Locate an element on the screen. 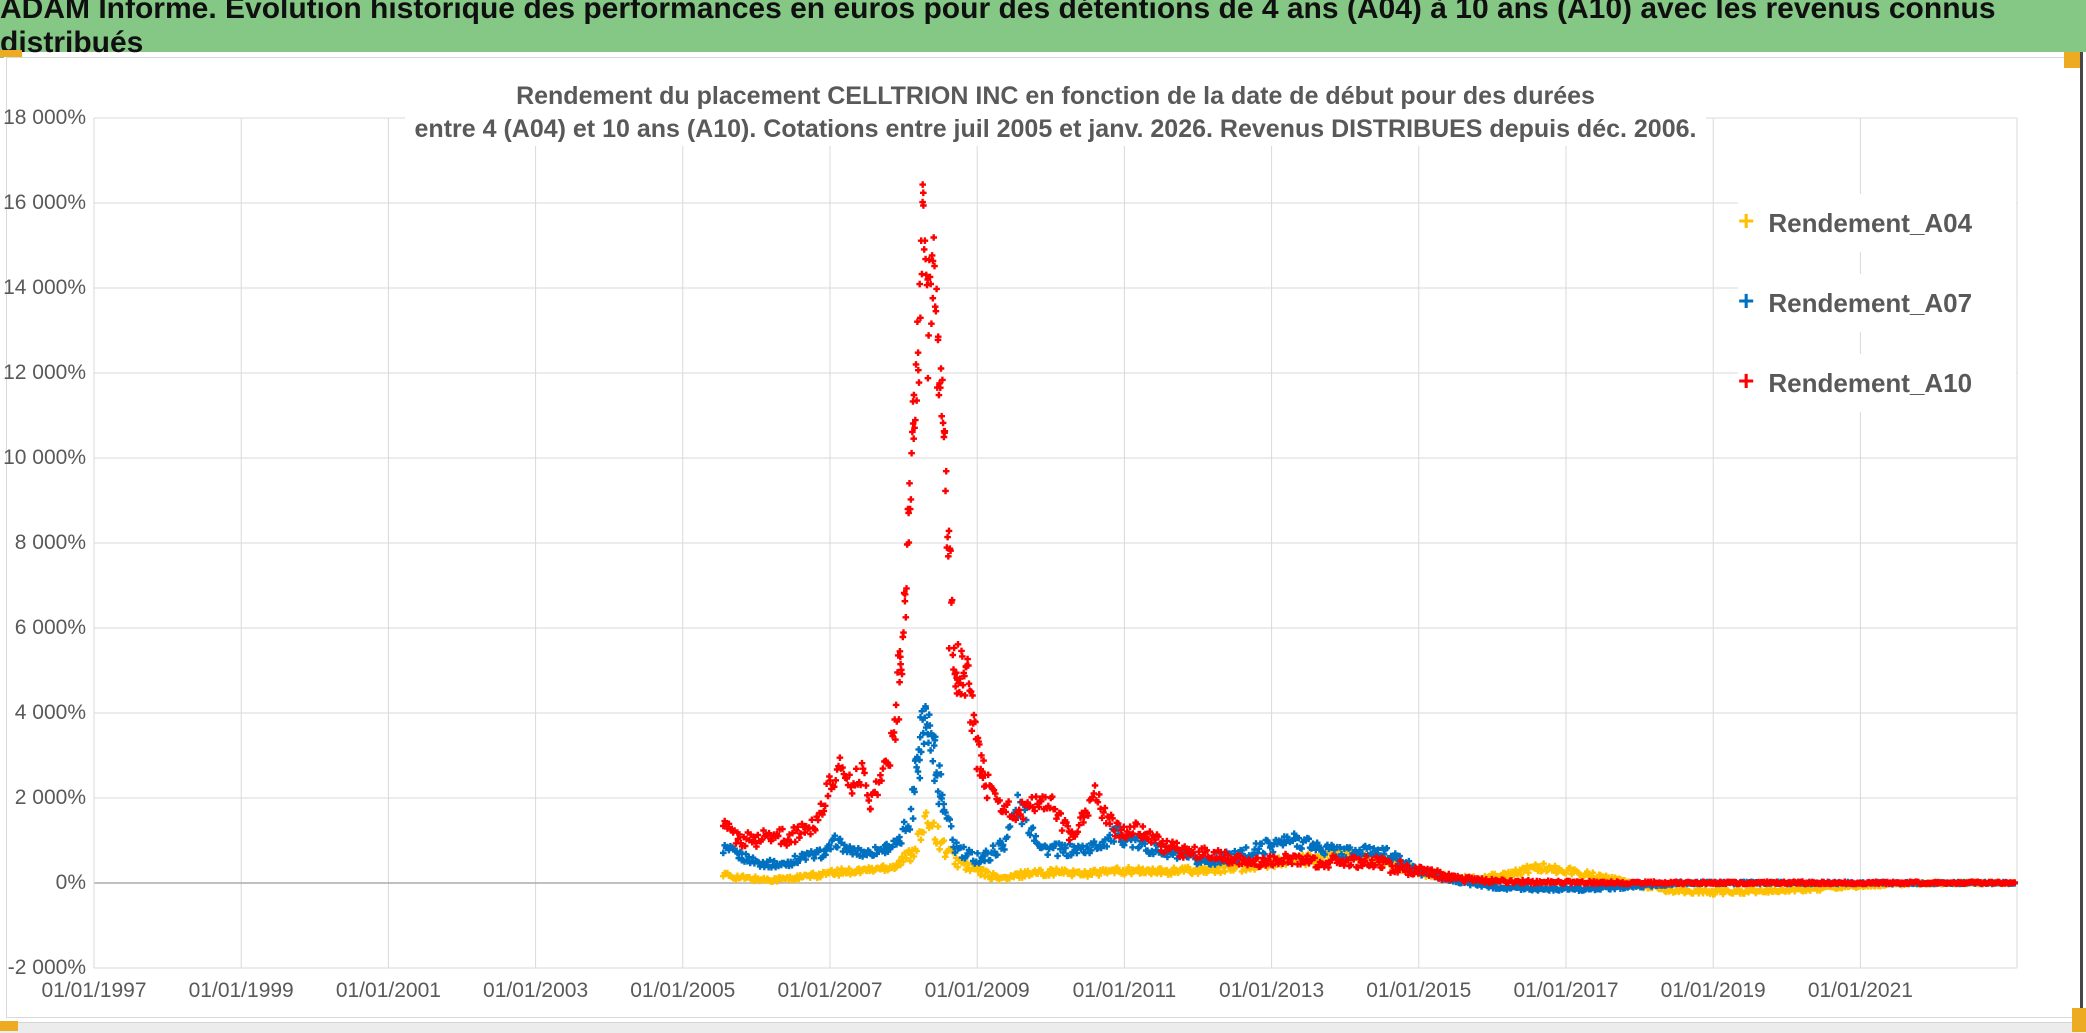  bottom-strip is located at coordinates (1043, 1027).